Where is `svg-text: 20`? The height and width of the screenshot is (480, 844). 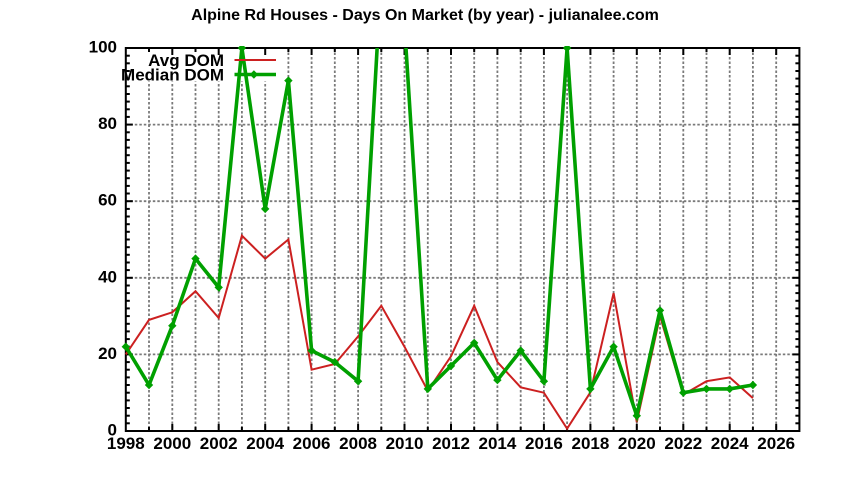 svg-text: 20 is located at coordinates (107, 353).